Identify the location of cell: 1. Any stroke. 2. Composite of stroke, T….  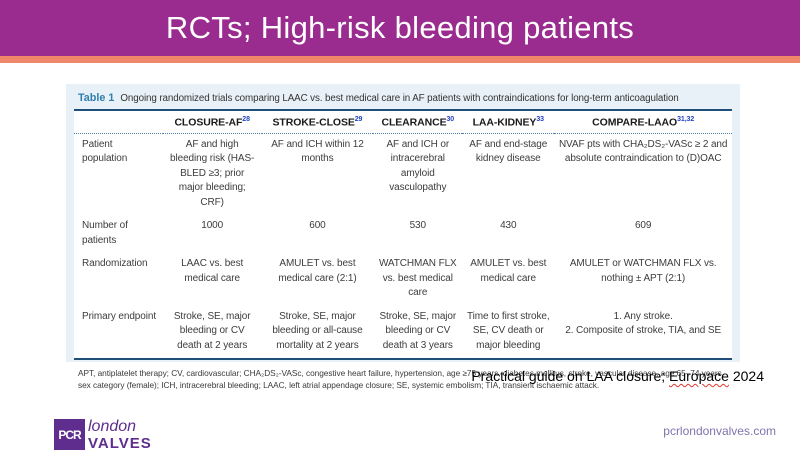
(643, 323).